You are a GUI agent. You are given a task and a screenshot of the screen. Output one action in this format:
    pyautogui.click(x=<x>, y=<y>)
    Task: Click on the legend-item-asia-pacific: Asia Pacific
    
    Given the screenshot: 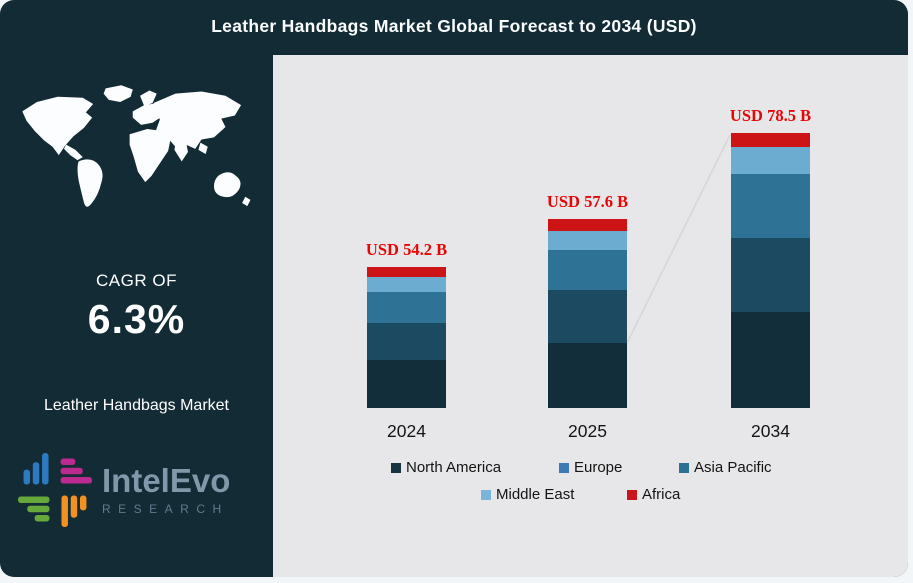 What is the action you would take?
    pyautogui.click(x=725, y=467)
    